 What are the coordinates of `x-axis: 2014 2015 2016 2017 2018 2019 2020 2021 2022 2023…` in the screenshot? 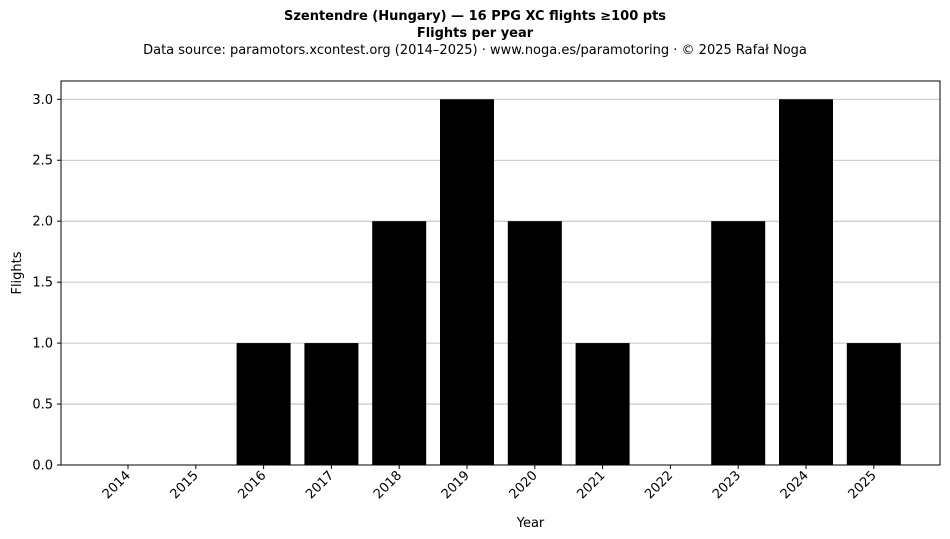 It's located at (490, 483).